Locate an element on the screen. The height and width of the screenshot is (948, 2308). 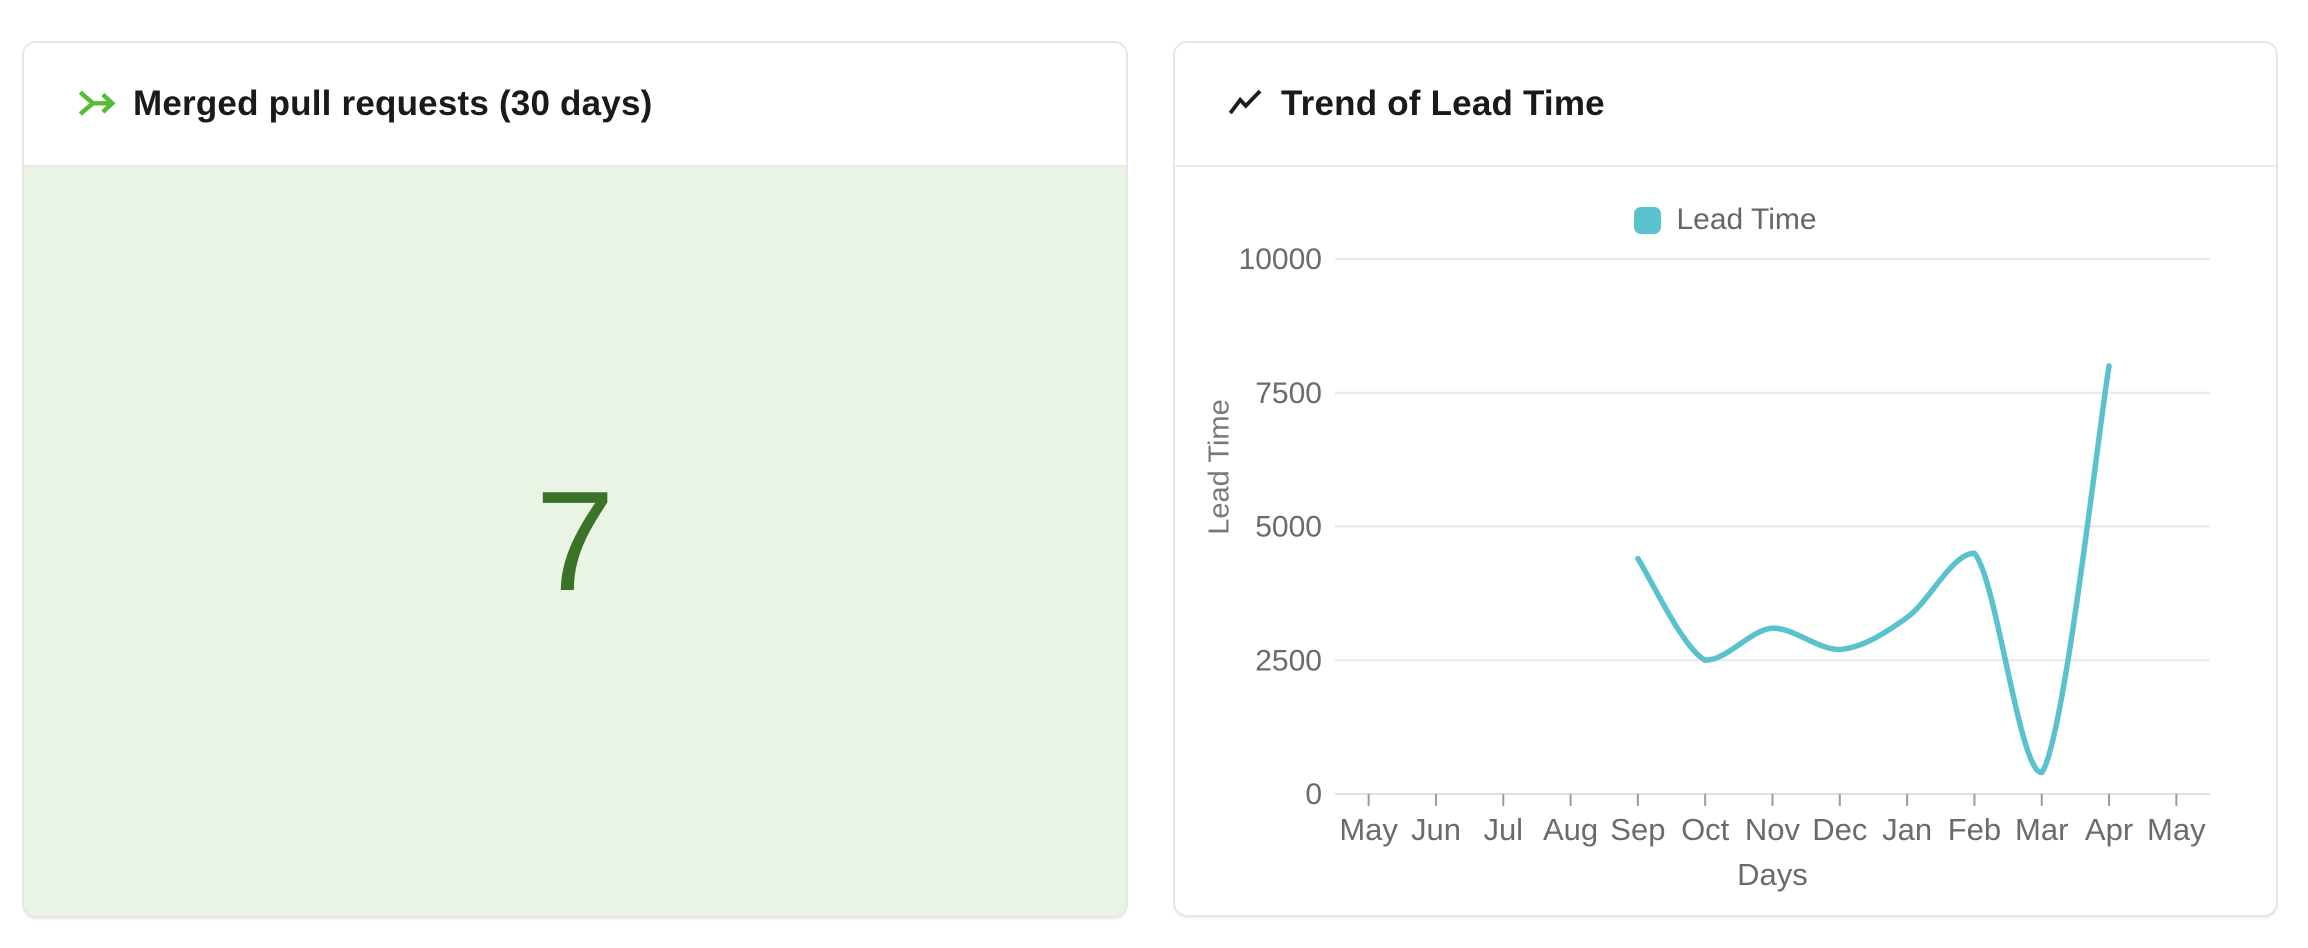
x-tick-label: Nov is located at coordinates (1773, 829).